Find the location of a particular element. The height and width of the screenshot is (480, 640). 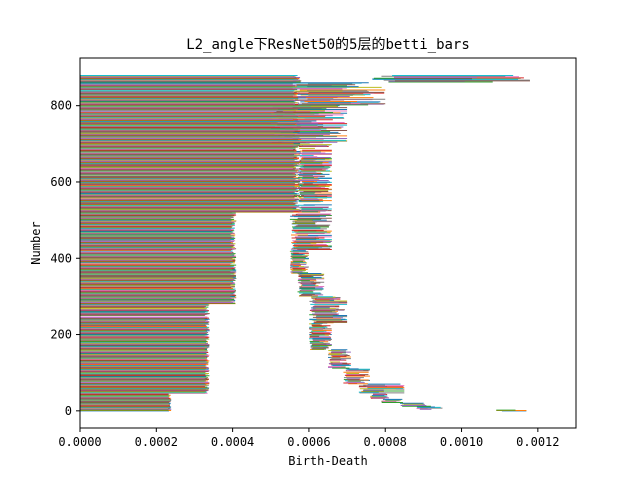

y-tick-label: 400 is located at coordinates (61, 258).